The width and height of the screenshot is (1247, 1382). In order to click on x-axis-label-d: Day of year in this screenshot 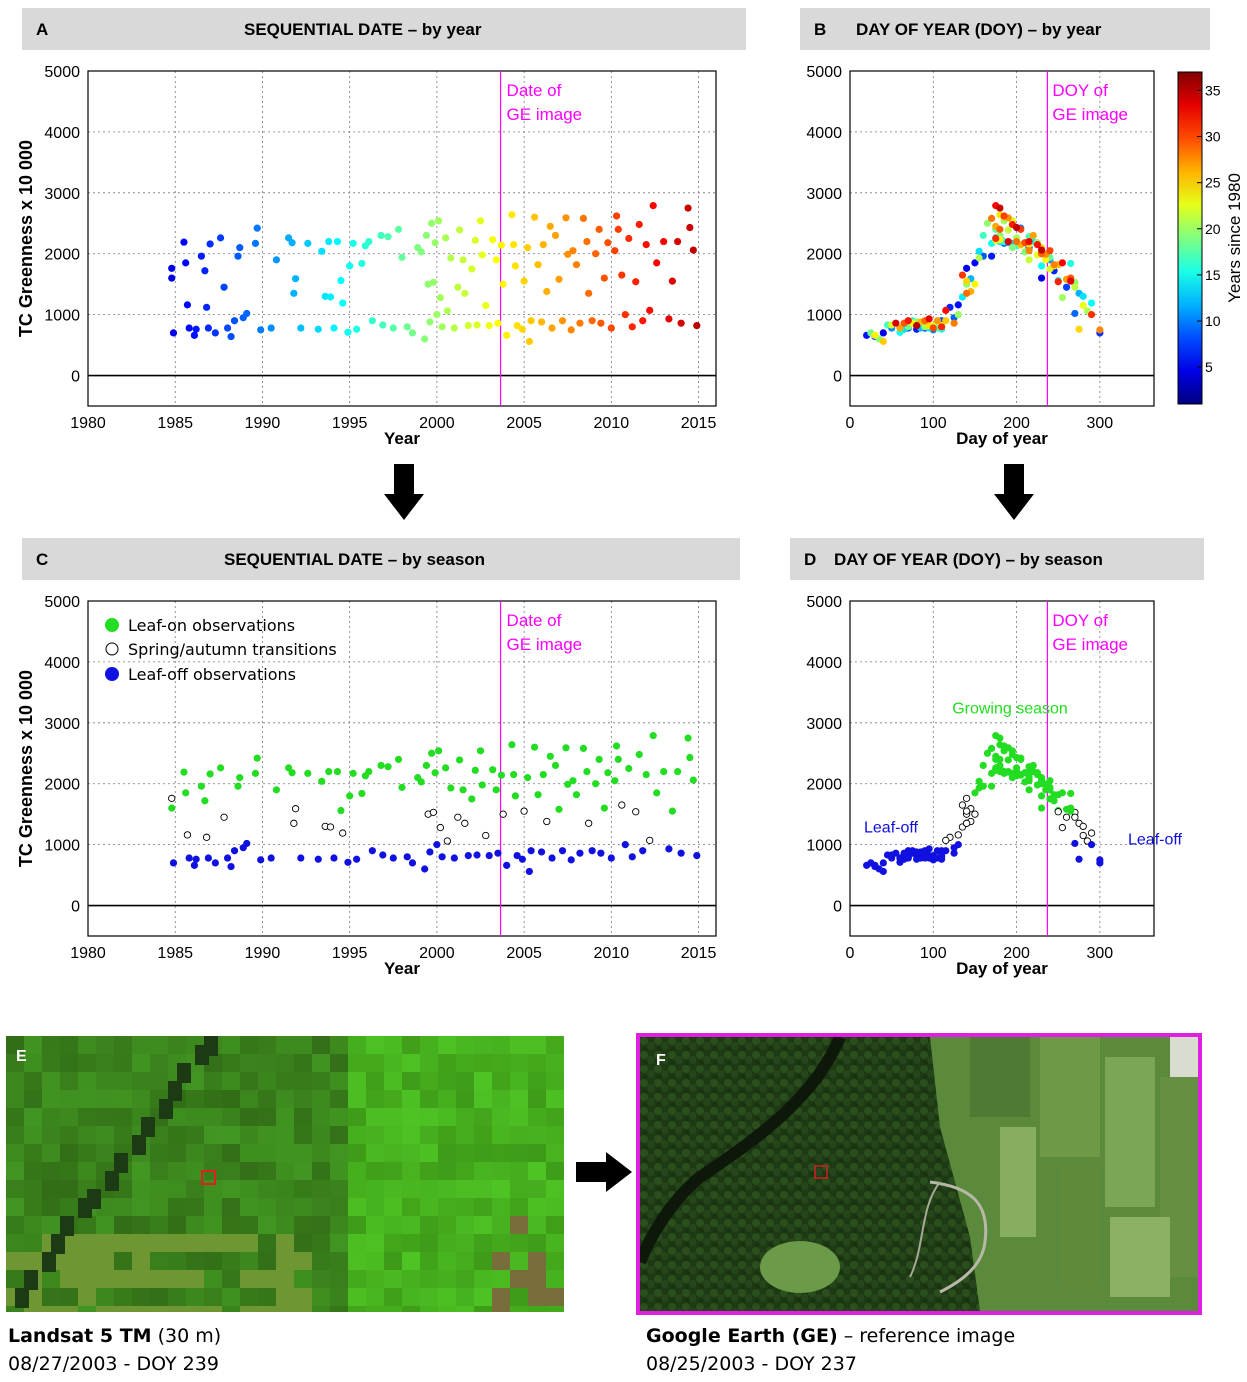, I will do `click(1002, 968)`.